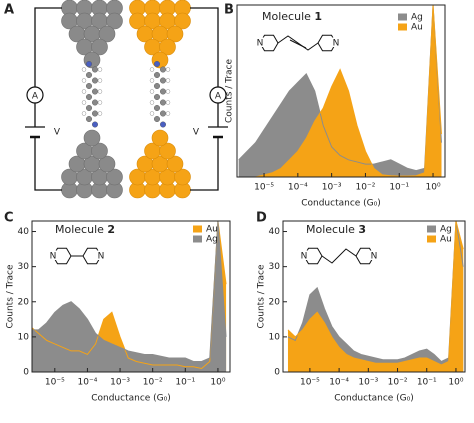  What do you see at coordinates (399, 188) in the screenshot?
I see `x-tick-label: 10⁻¹` at bounding box center [399, 188].